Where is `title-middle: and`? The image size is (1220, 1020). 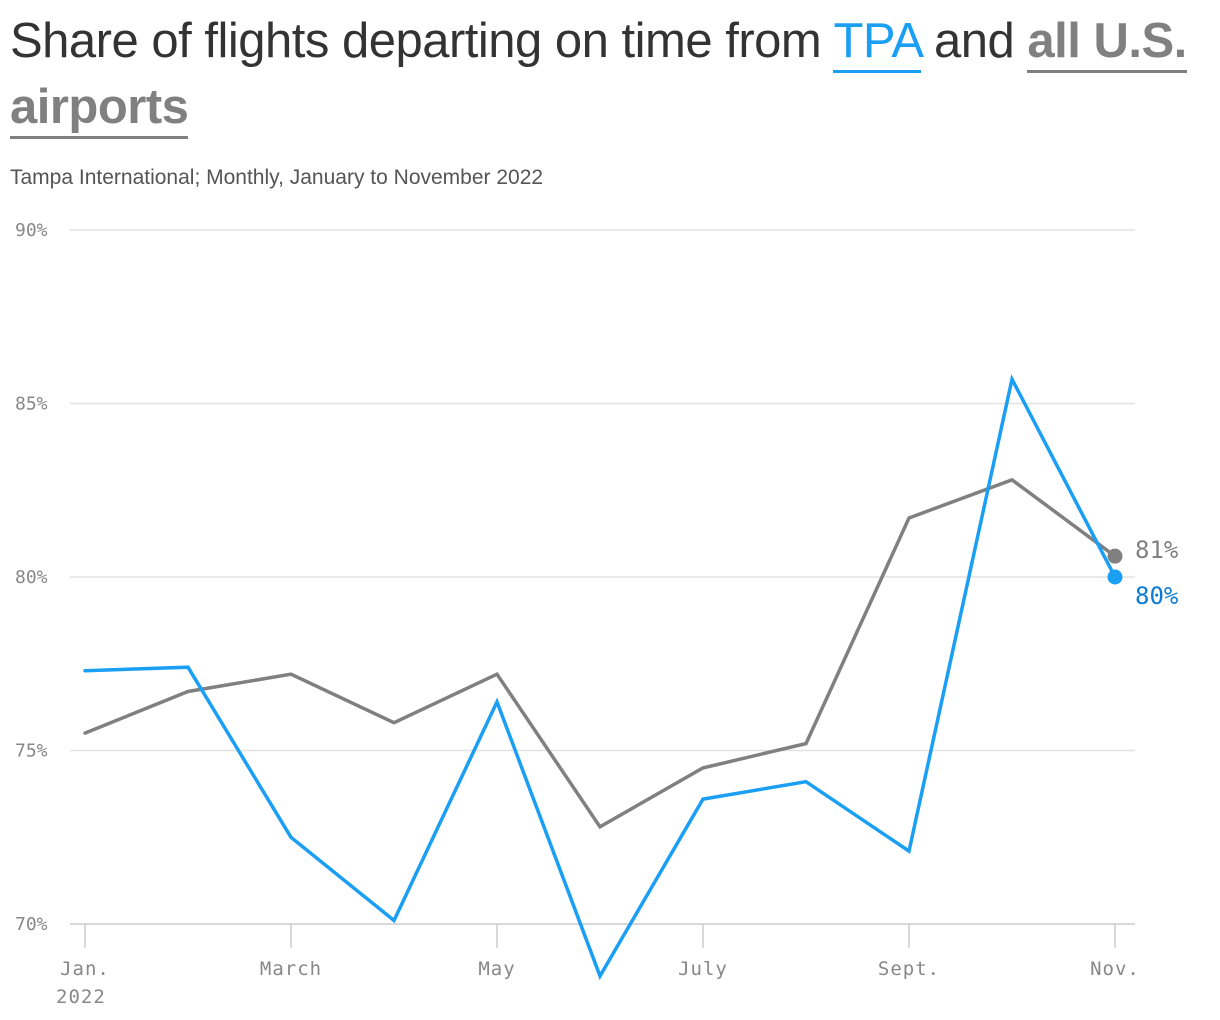 title-middle: and is located at coordinates (974, 41).